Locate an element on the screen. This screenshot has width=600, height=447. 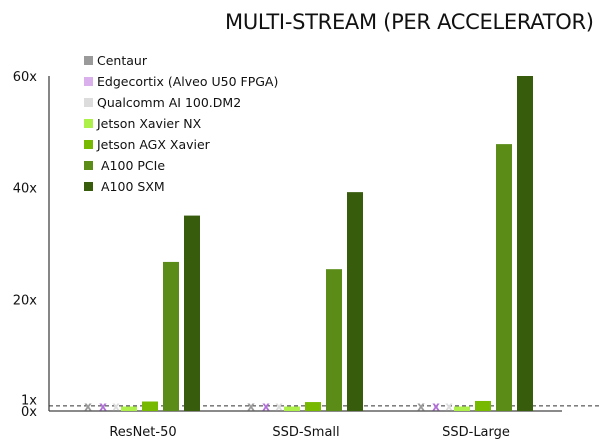
legend-label: Jetson AGX Xavier is located at coordinates (153, 144).